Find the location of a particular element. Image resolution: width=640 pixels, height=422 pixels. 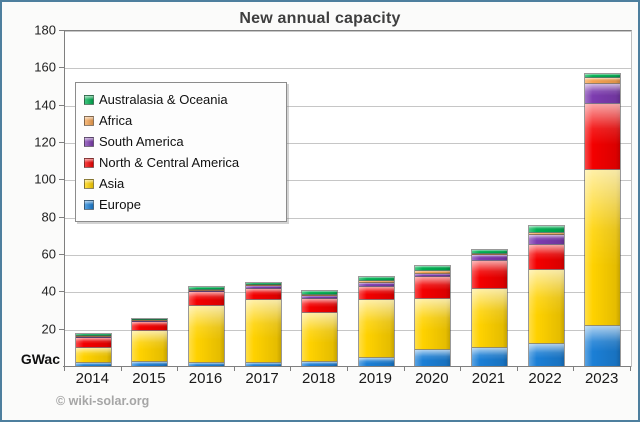

x-axis-line is located at coordinates (347, 366).